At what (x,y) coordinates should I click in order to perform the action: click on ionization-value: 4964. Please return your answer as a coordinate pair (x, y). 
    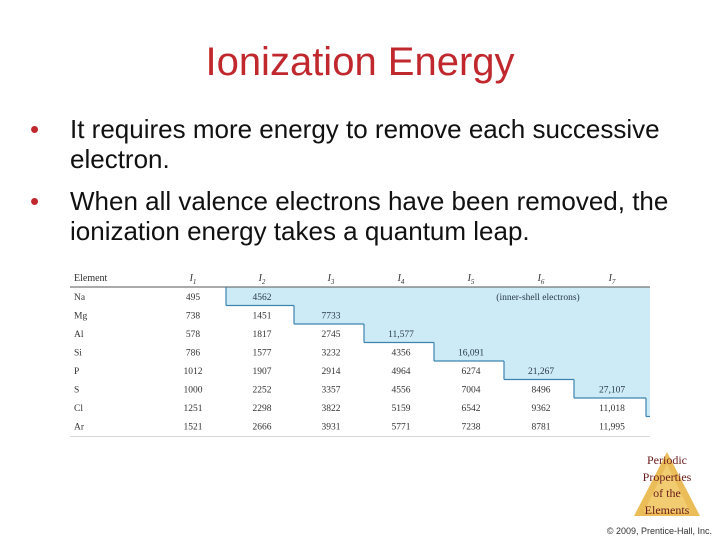
    Looking at the image, I should click on (401, 372).